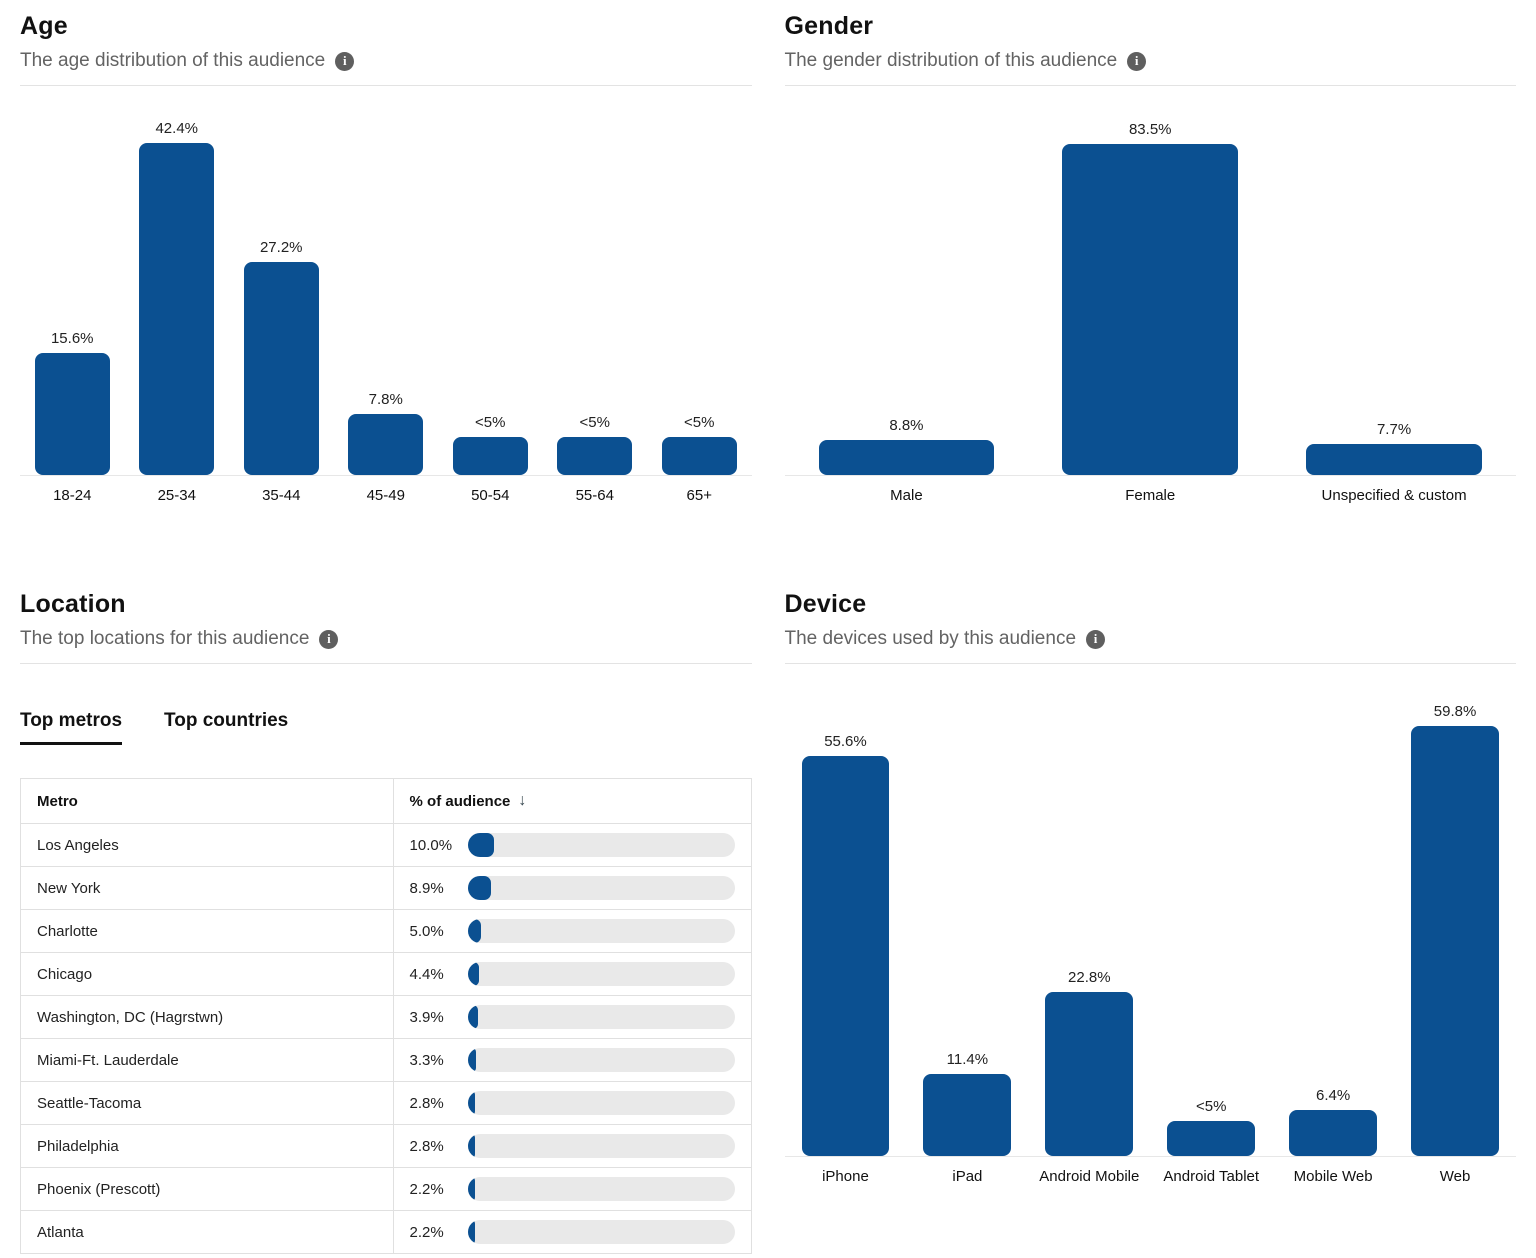  I want to click on pct-of-audience-cell: 3.9%, so click(572, 1017).